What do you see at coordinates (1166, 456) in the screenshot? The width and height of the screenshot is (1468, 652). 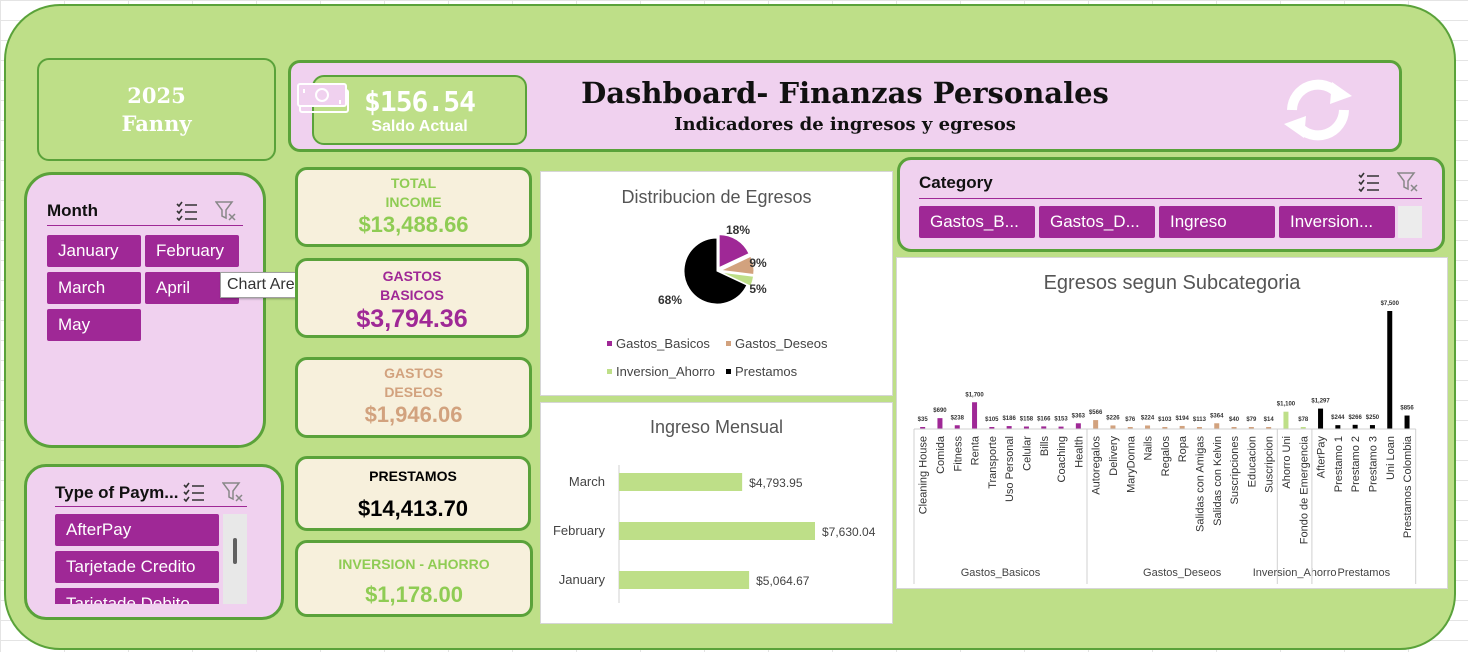 I see `column-category-label: Regalos` at bounding box center [1166, 456].